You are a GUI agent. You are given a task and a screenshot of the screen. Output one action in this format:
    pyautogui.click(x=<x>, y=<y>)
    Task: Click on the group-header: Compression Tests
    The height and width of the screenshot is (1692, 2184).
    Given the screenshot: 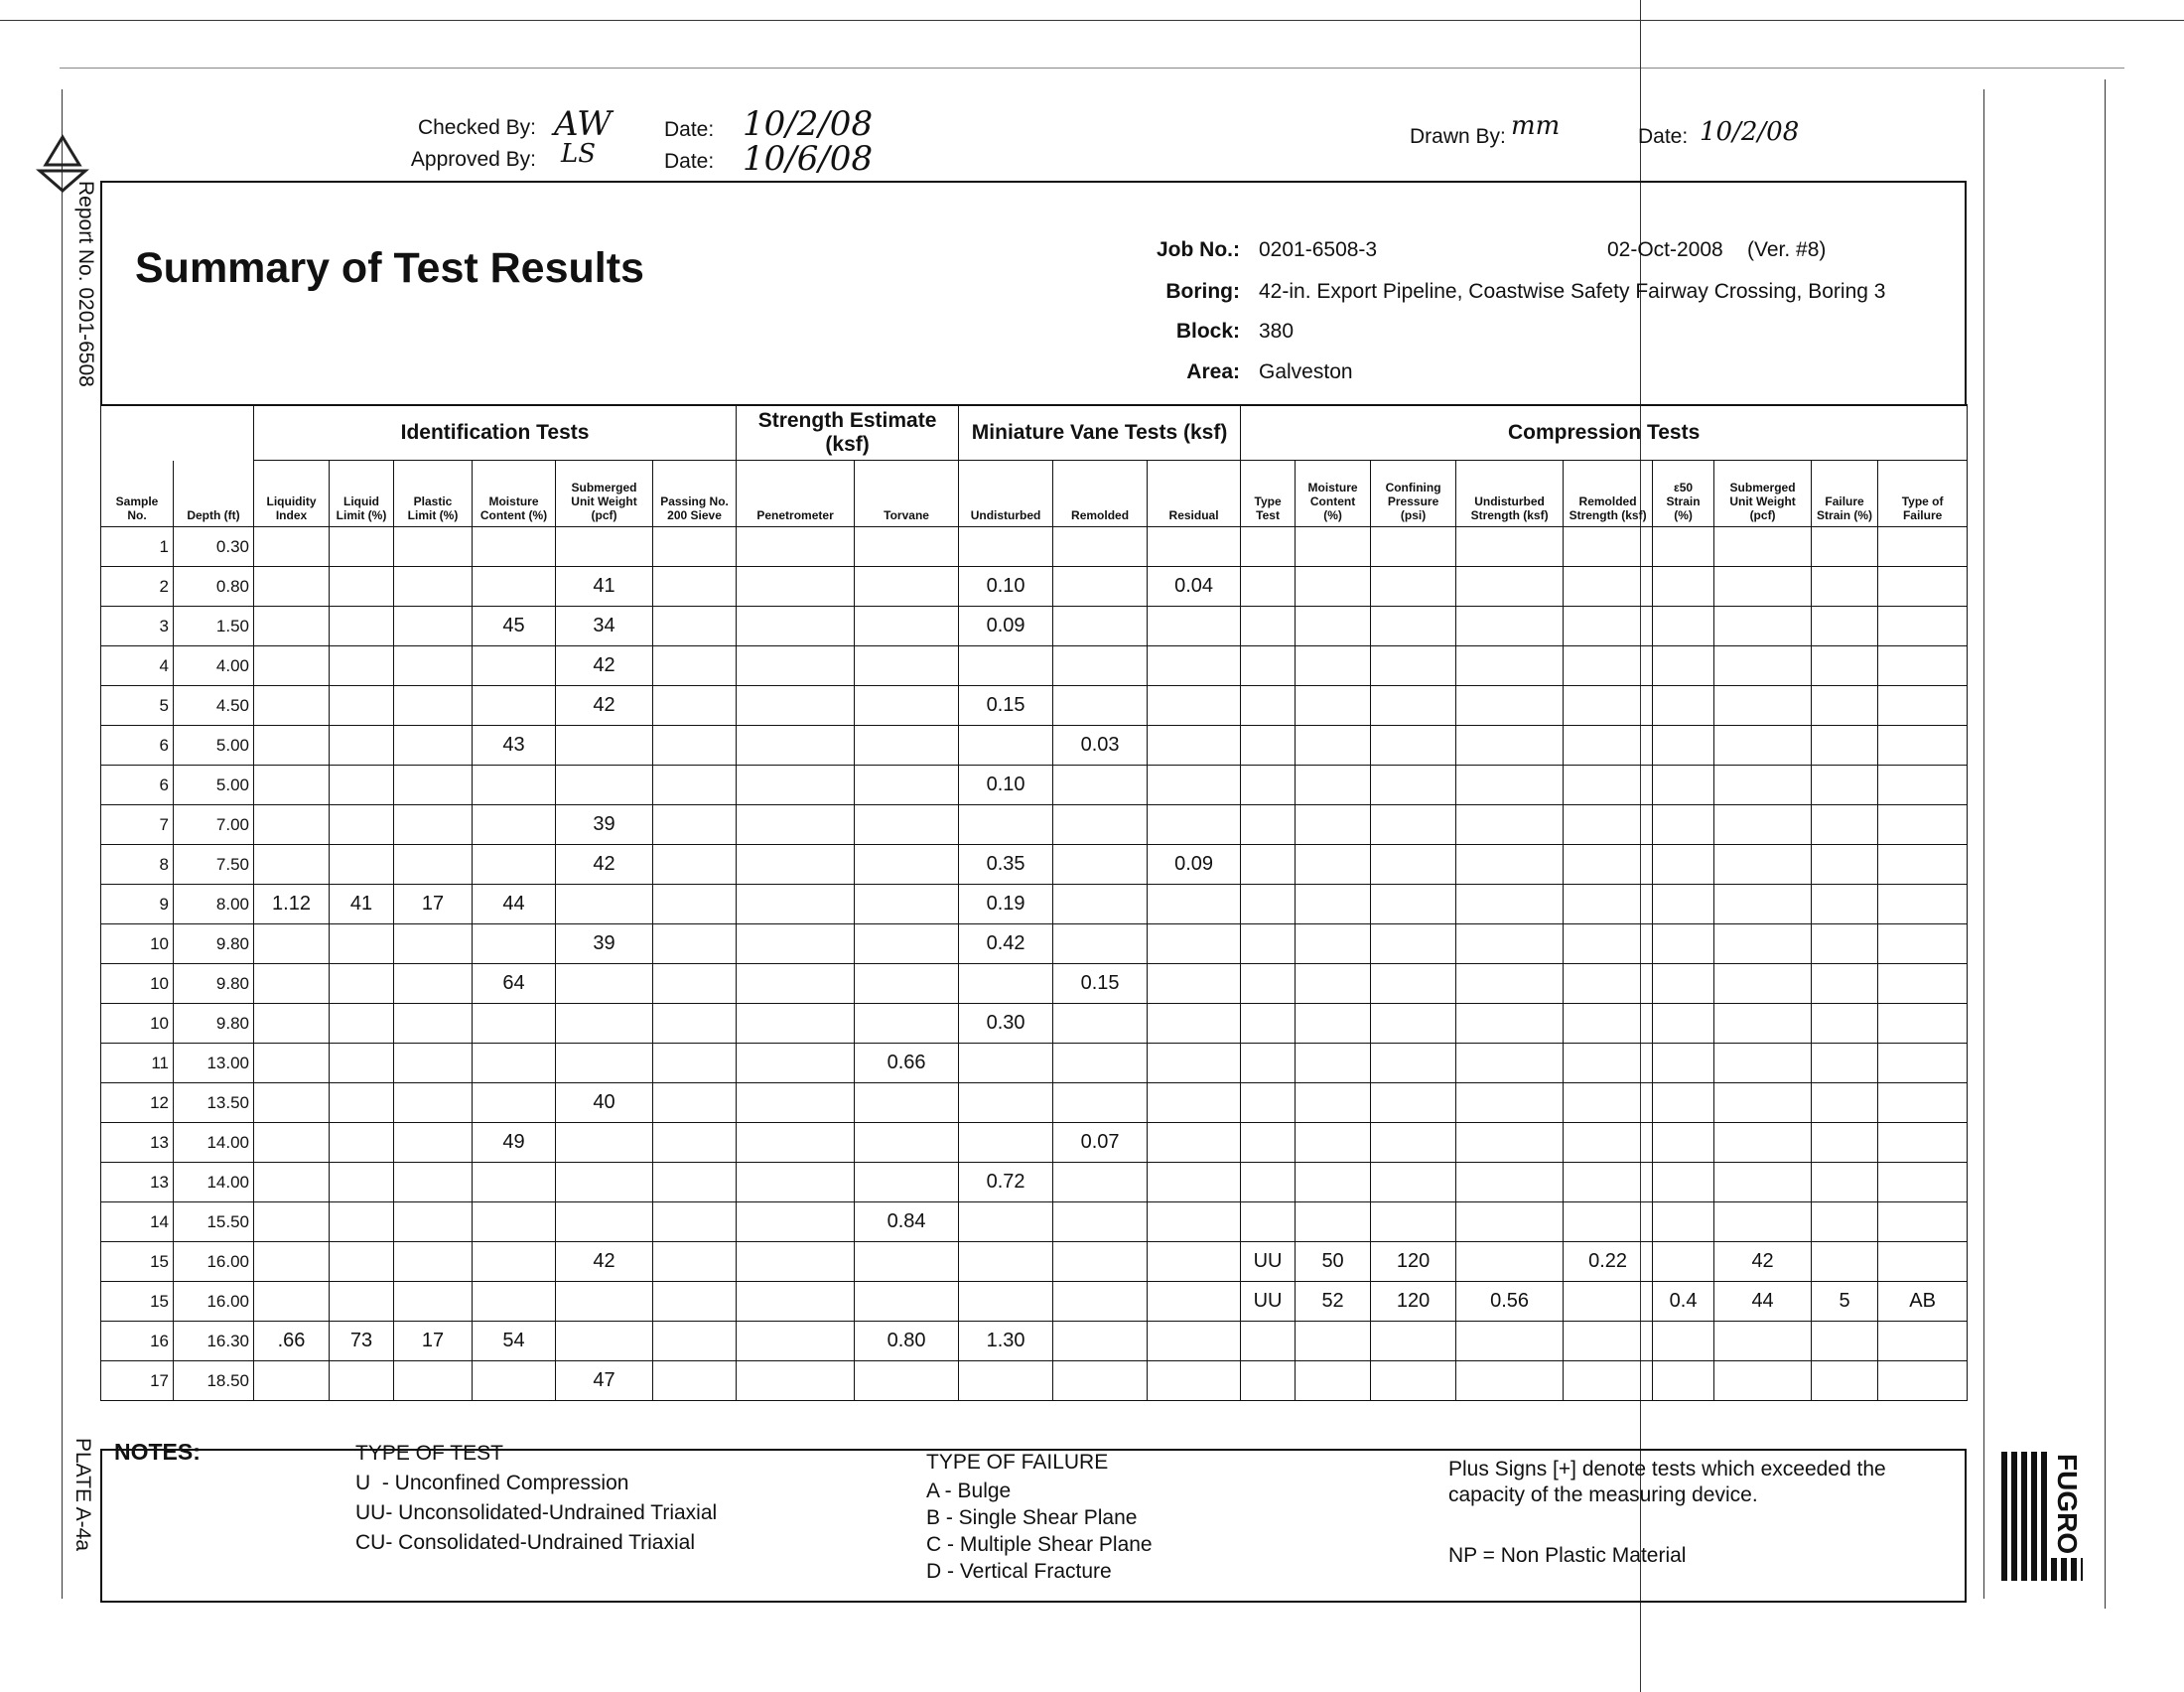 What is the action you would take?
    pyautogui.click(x=1604, y=432)
    